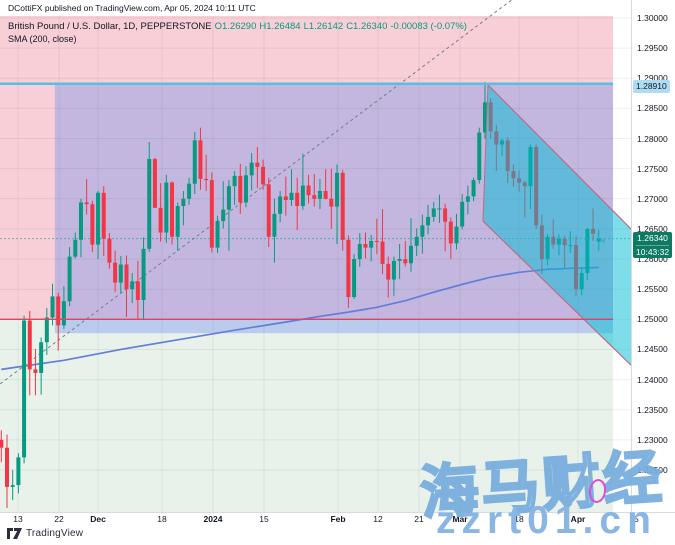 Image resolution: width=675 pixels, height=545 pixels. I want to click on time-axis-label: 21, so click(419, 519).